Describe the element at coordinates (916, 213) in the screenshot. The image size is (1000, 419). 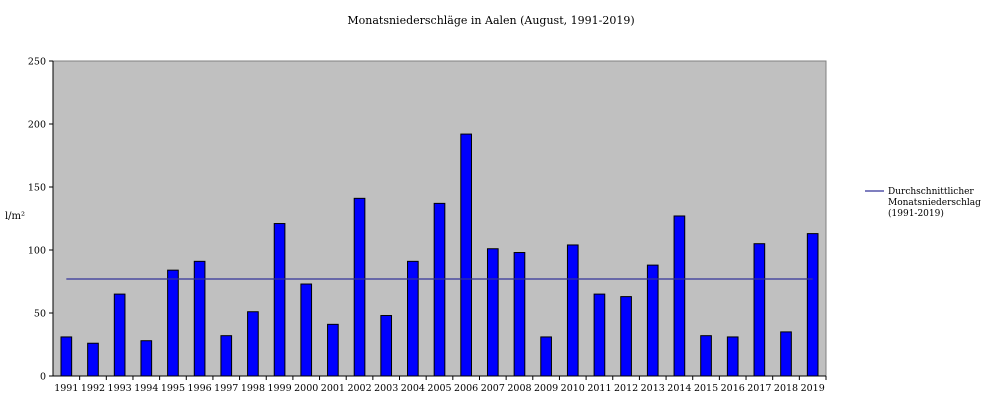
I see `legend-label-line: (1991-2019)` at that location.